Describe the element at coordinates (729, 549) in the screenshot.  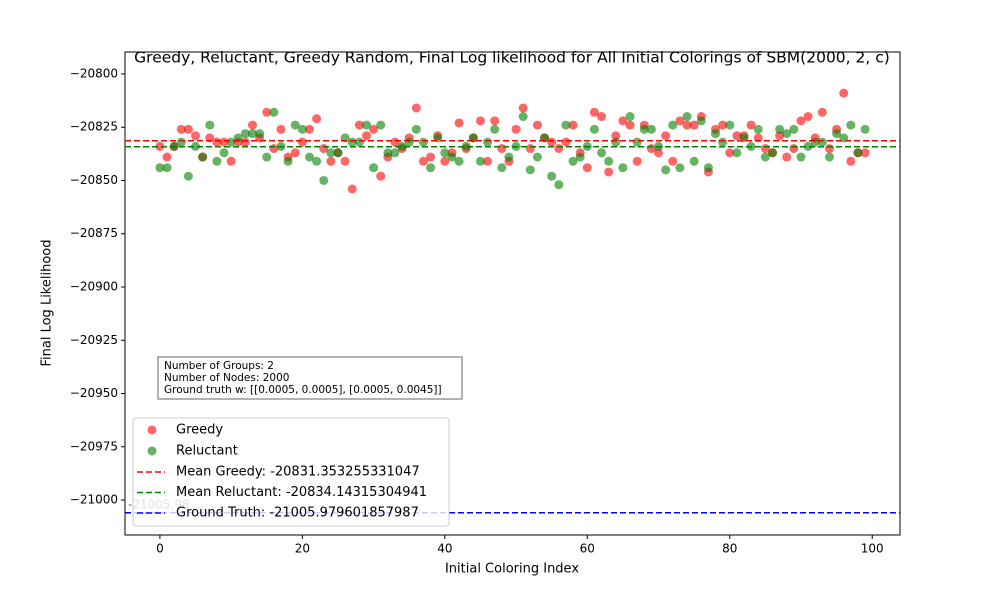
I see `x-tick-label: 80` at that location.